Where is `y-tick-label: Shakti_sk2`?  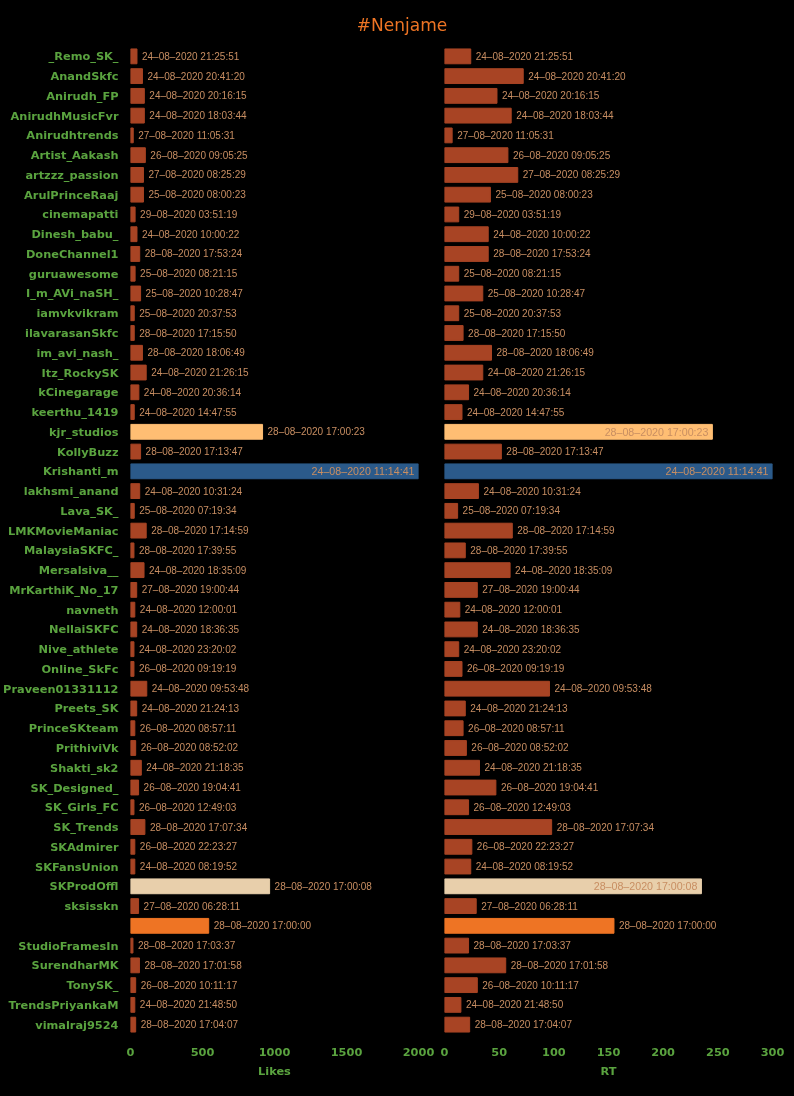
y-tick-label: Shakti_sk2 is located at coordinates (84, 767).